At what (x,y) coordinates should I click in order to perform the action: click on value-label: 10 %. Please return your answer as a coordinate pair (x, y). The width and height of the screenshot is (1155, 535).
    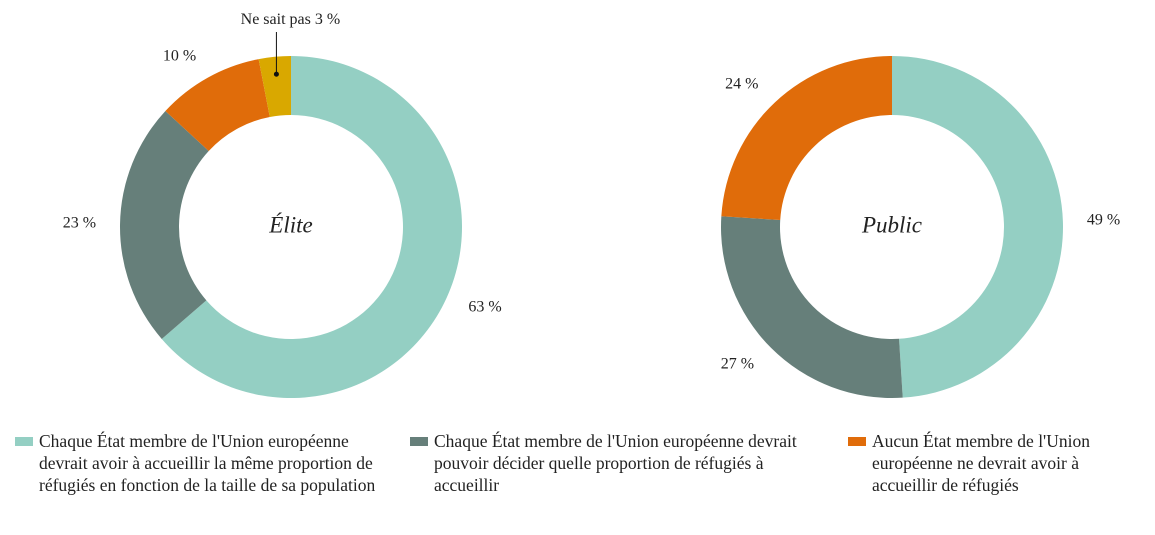
    Looking at the image, I should click on (179, 55).